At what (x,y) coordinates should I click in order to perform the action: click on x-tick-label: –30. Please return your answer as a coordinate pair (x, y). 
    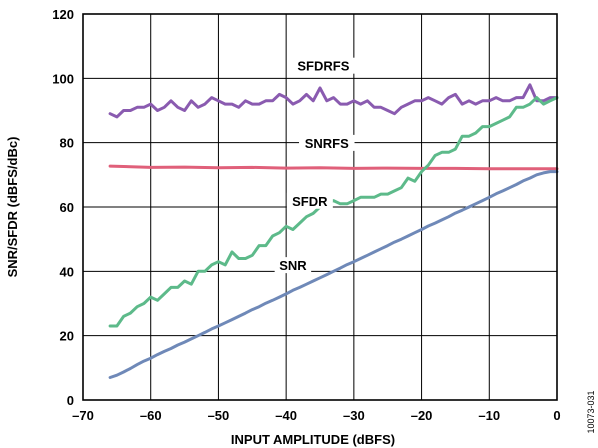
    Looking at the image, I should click on (354, 415).